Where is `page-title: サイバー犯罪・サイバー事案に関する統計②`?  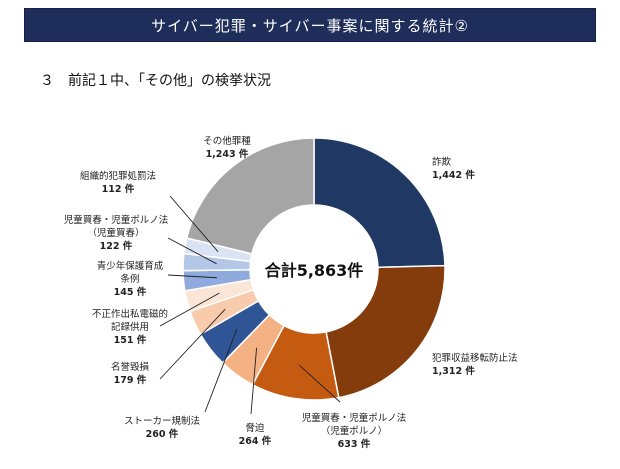 page-title: サイバー犯罪・サイバー事案に関する統計② is located at coordinates (310, 26).